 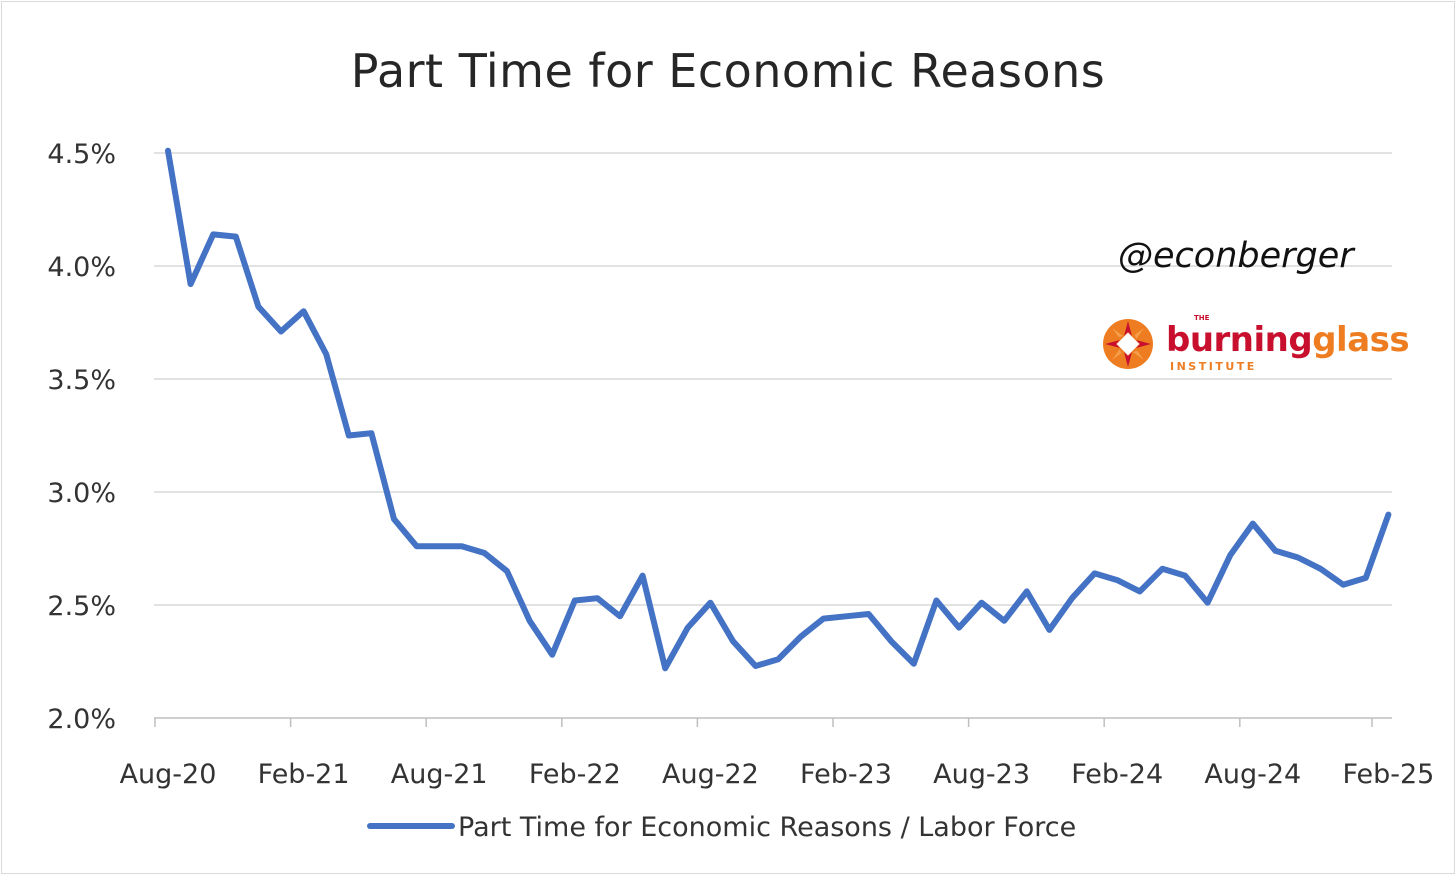 I want to click on logo-the: THE, so click(x=1202, y=318).